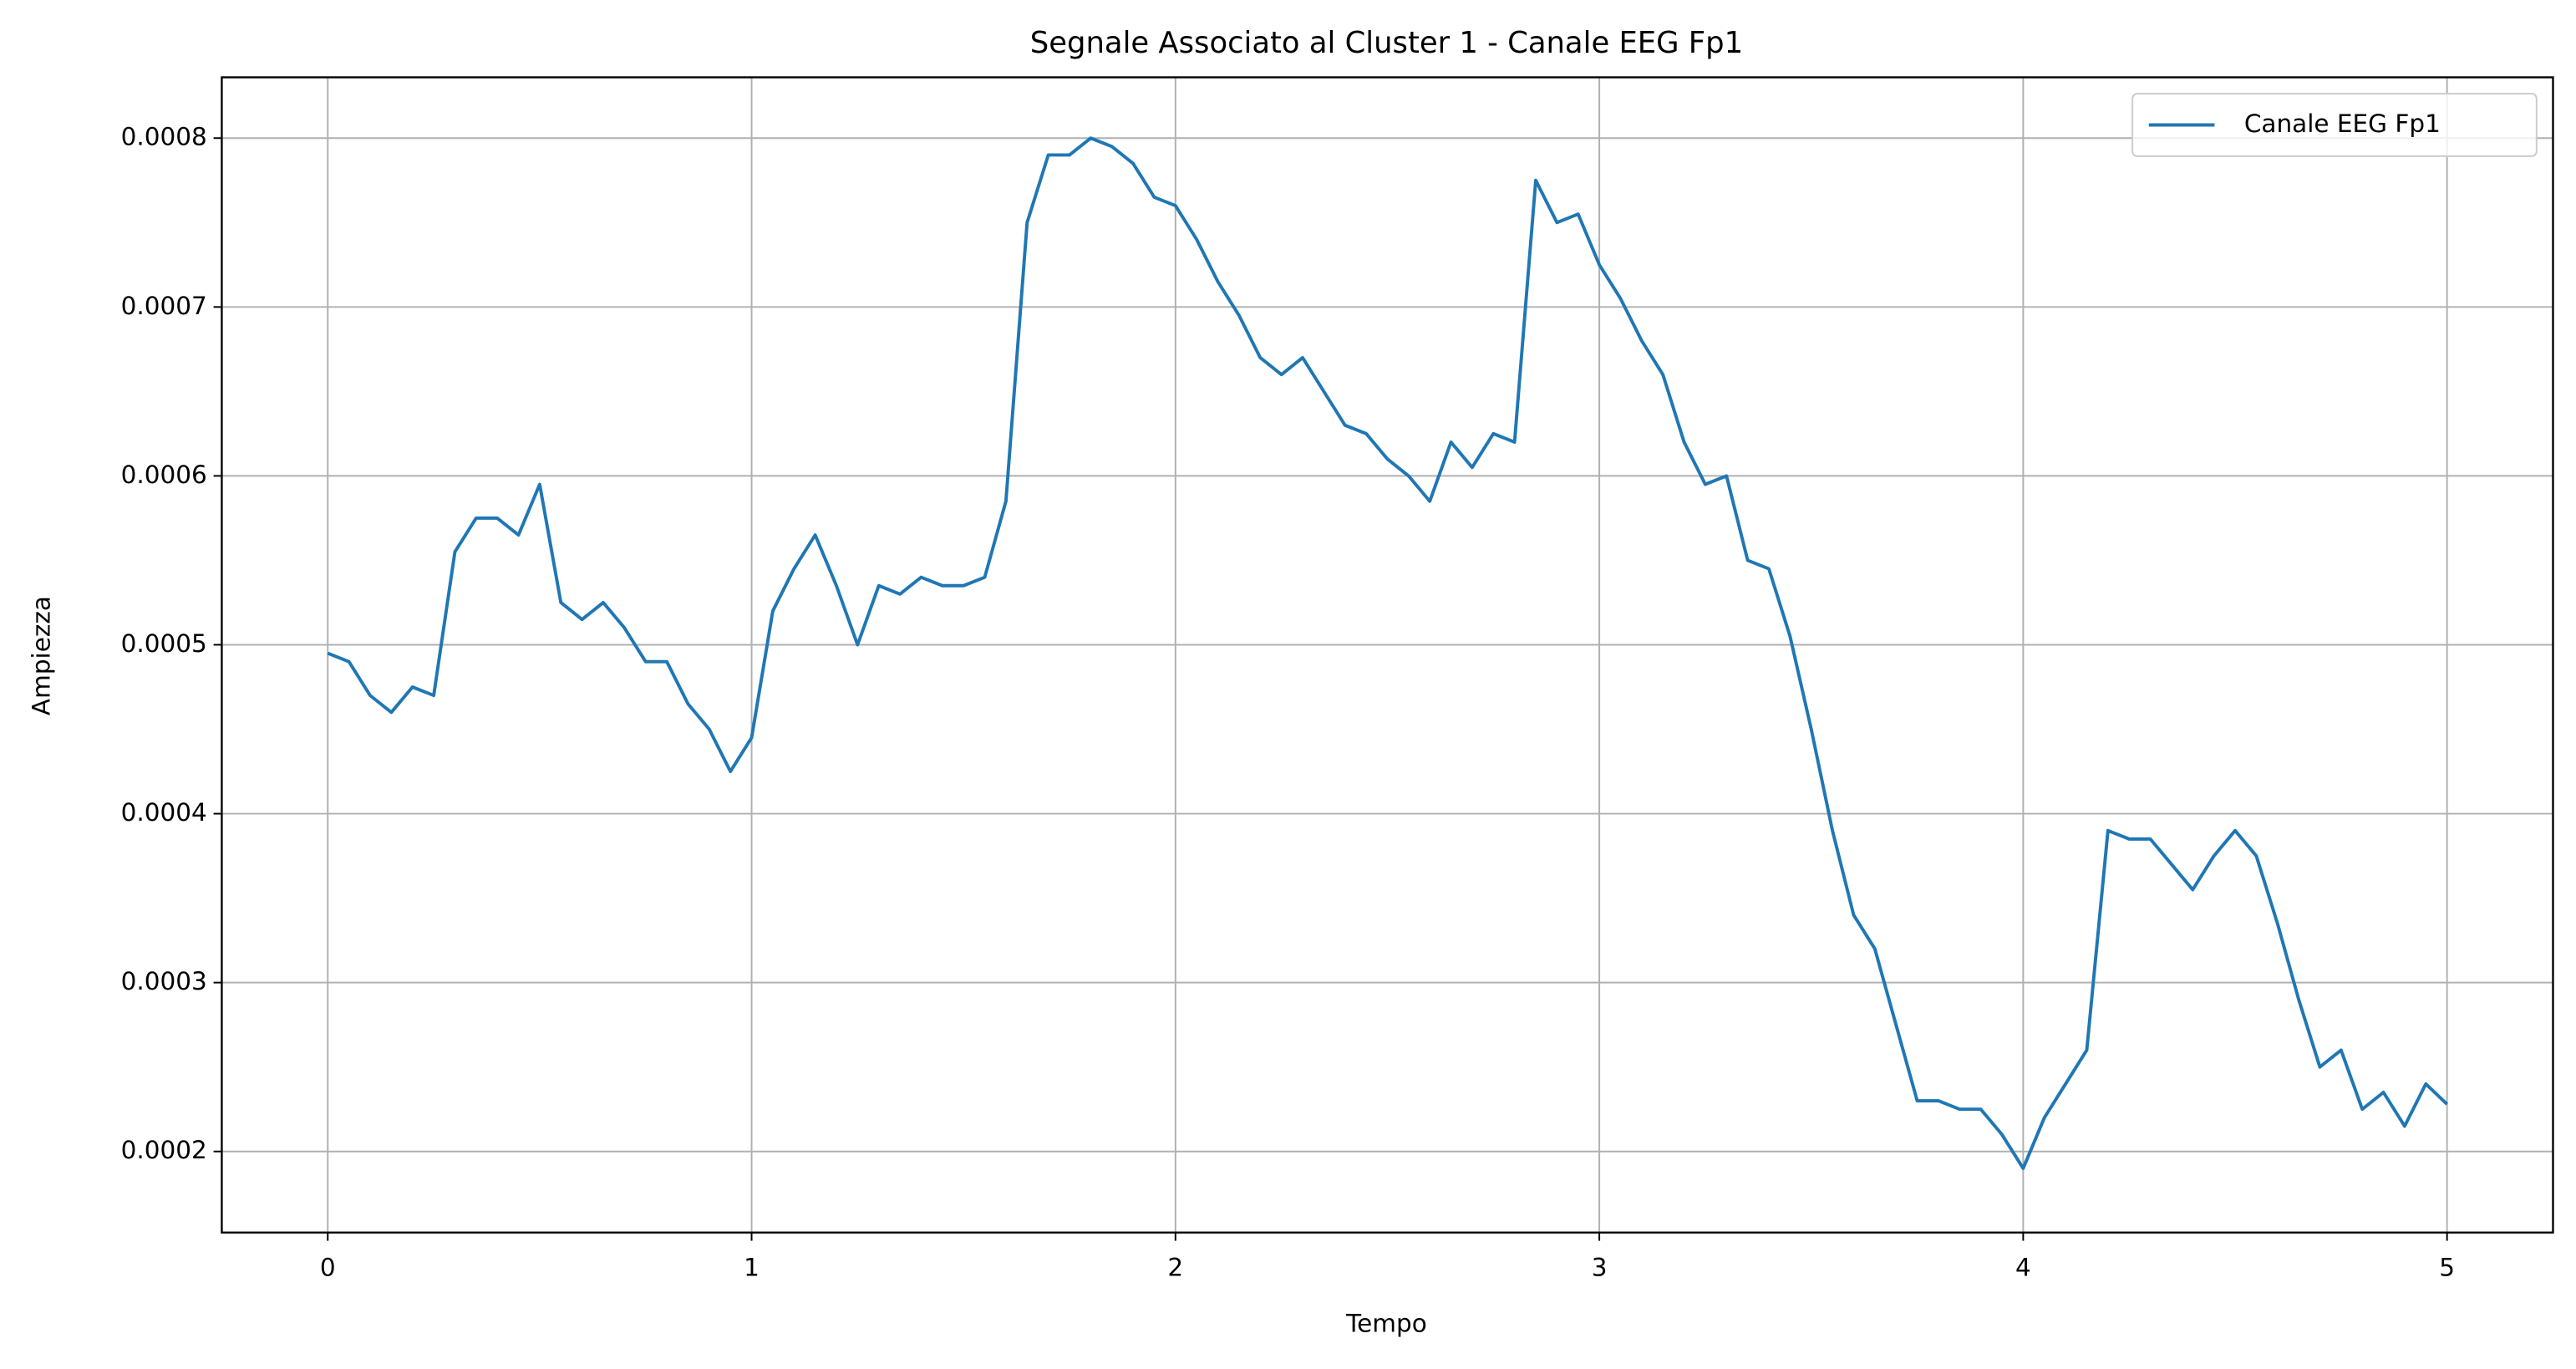 The width and height of the screenshot is (2576, 1369). Describe the element at coordinates (164, 306) in the screenshot. I see `y-tick-label: 0.0007` at that location.